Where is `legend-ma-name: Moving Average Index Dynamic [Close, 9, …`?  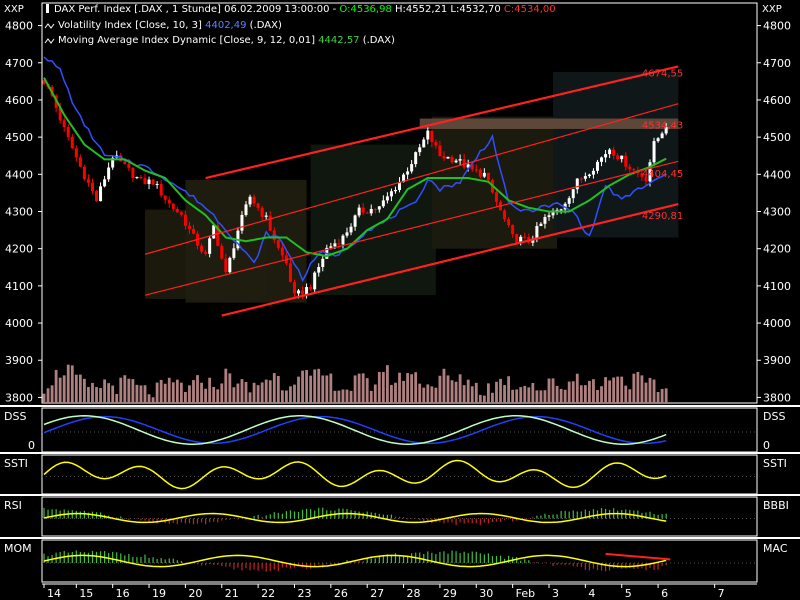 legend-ma-name: Moving Average Index Dynamic [Close, 9, … is located at coordinates (188, 40).